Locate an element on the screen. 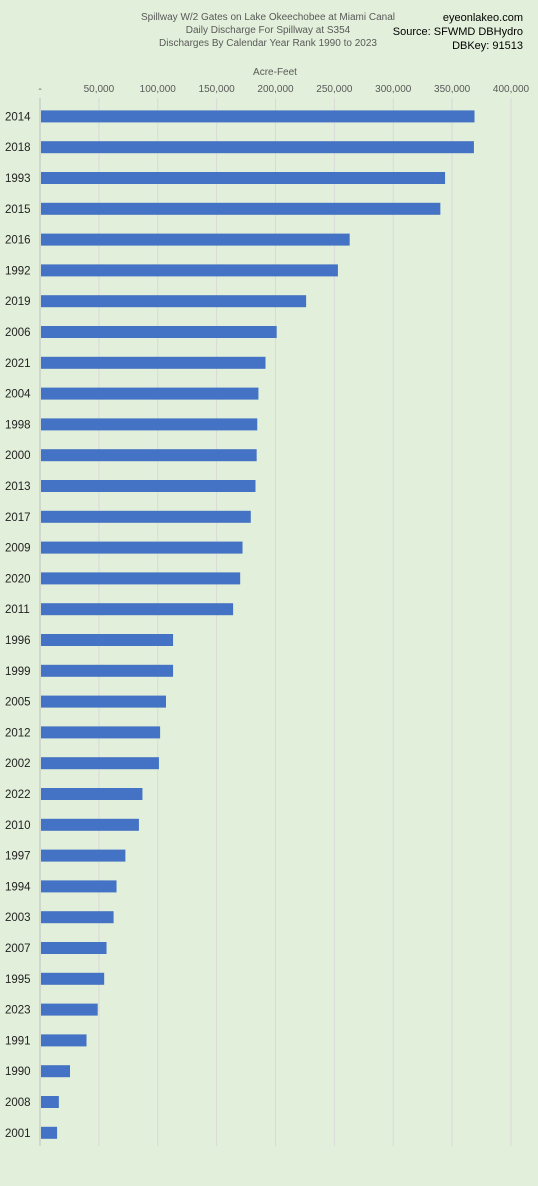 The height and width of the screenshot is (1186, 538). bar-1998 is located at coordinates (149, 424).